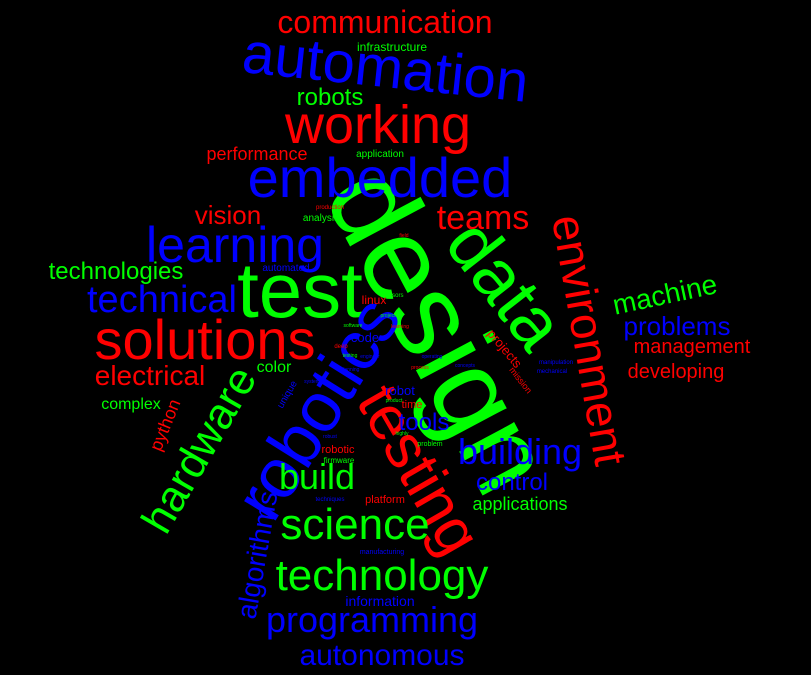  What do you see at coordinates (402, 433) in the screenshot?
I see `word-cloud-word: highly` at bounding box center [402, 433].